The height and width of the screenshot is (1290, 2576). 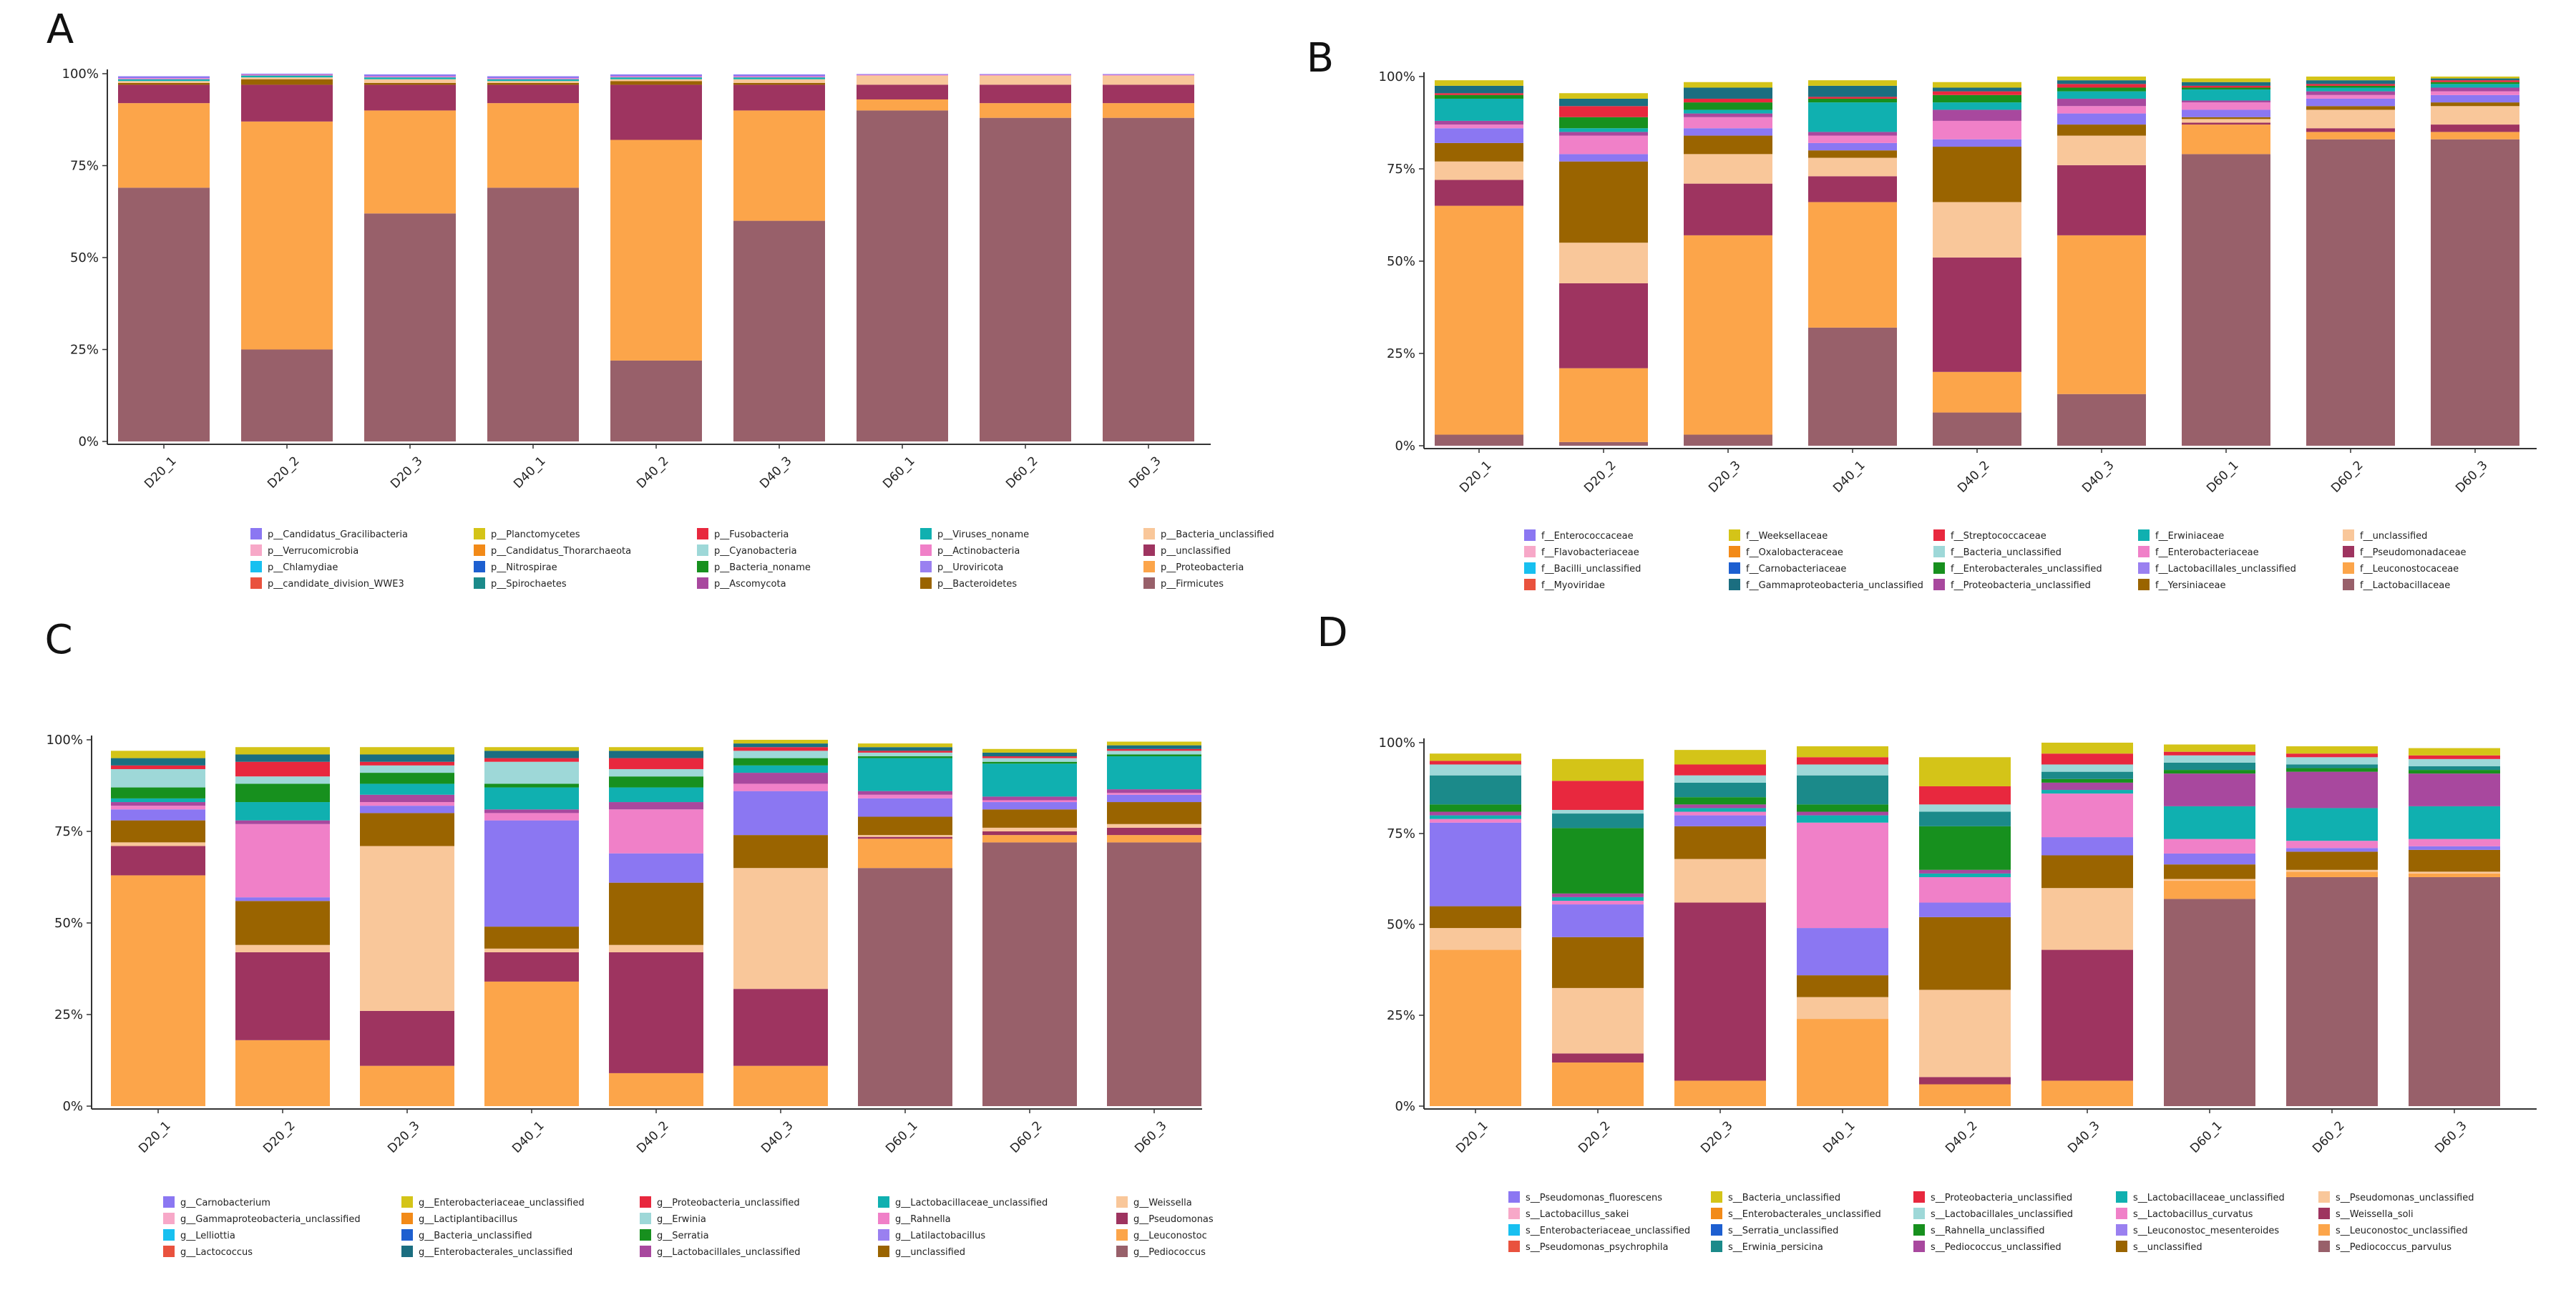 What do you see at coordinates (1475, 917) in the screenshot?
I see `bar-segment-d20_1-s__unclassified` at bounding box center [1475, 917].